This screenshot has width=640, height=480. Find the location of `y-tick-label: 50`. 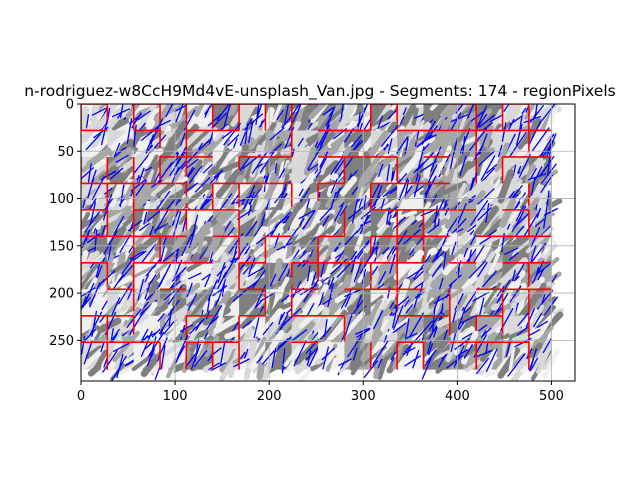

y-tick-label: 50 is located at coordinates (65, 152).